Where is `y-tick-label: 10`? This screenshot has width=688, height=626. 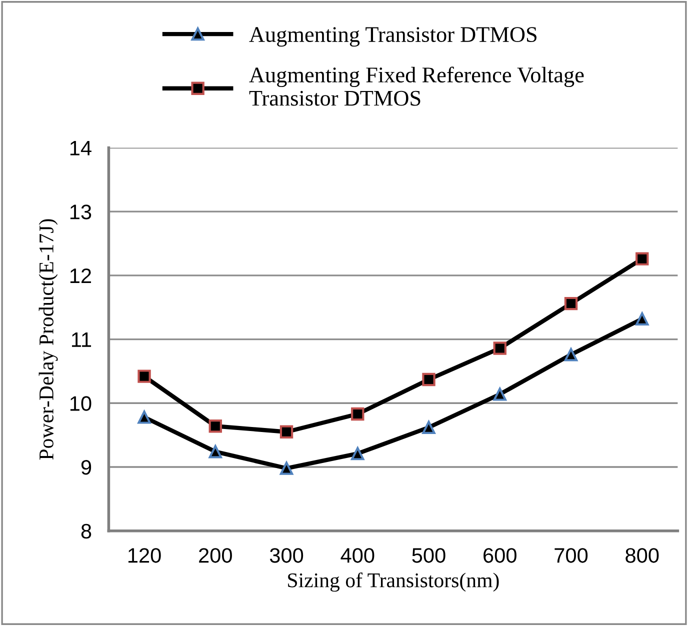
y-tick-label: 10 is located at coordinates (81, 403).